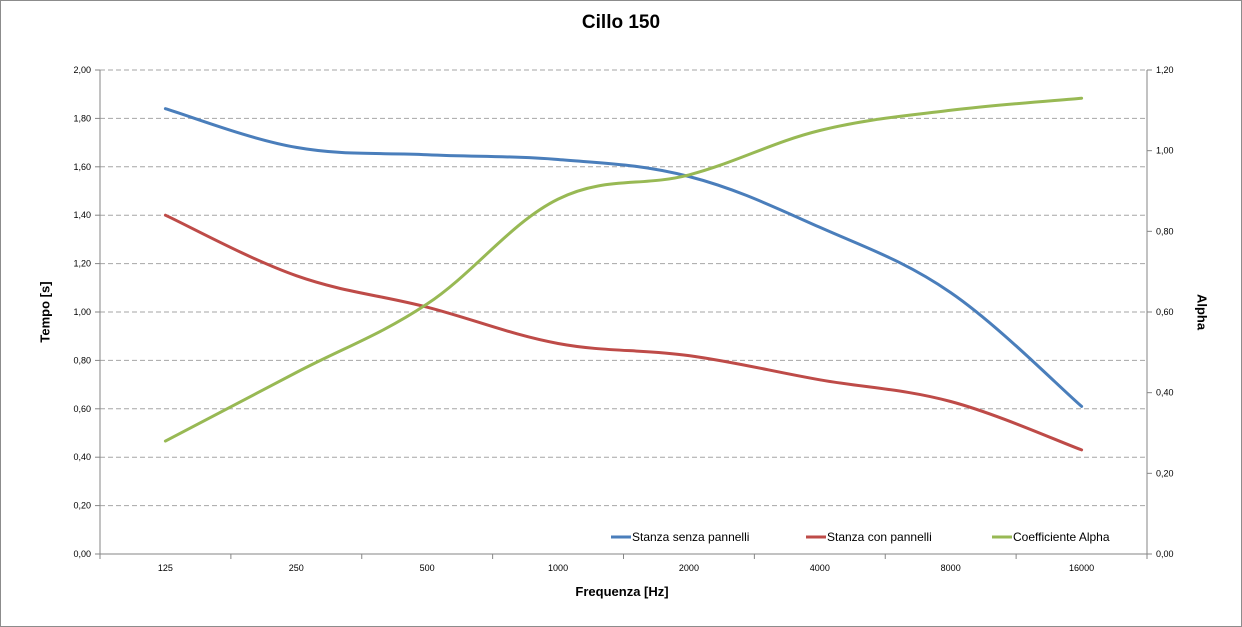 The image size is (1242, 627). I want to click on x-tick-label: 1000, so click(558, 568).